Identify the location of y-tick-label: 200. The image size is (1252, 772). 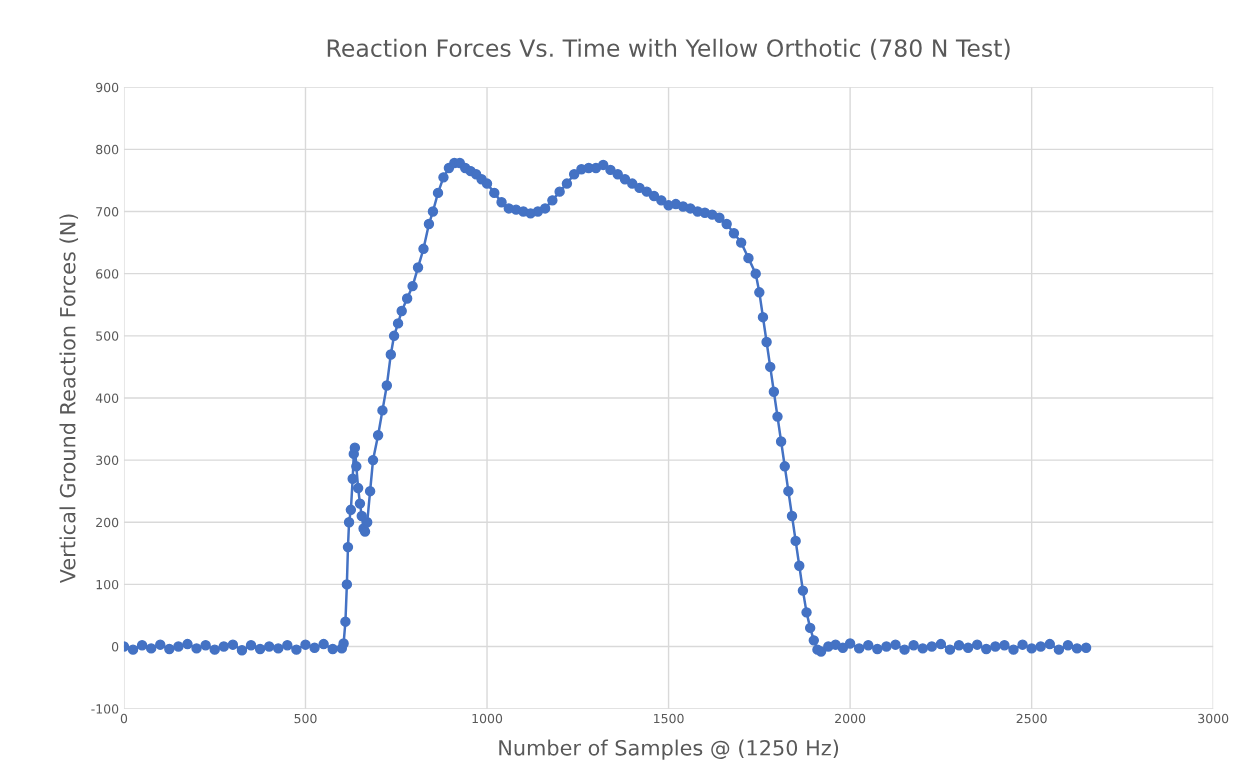
(107, 522).